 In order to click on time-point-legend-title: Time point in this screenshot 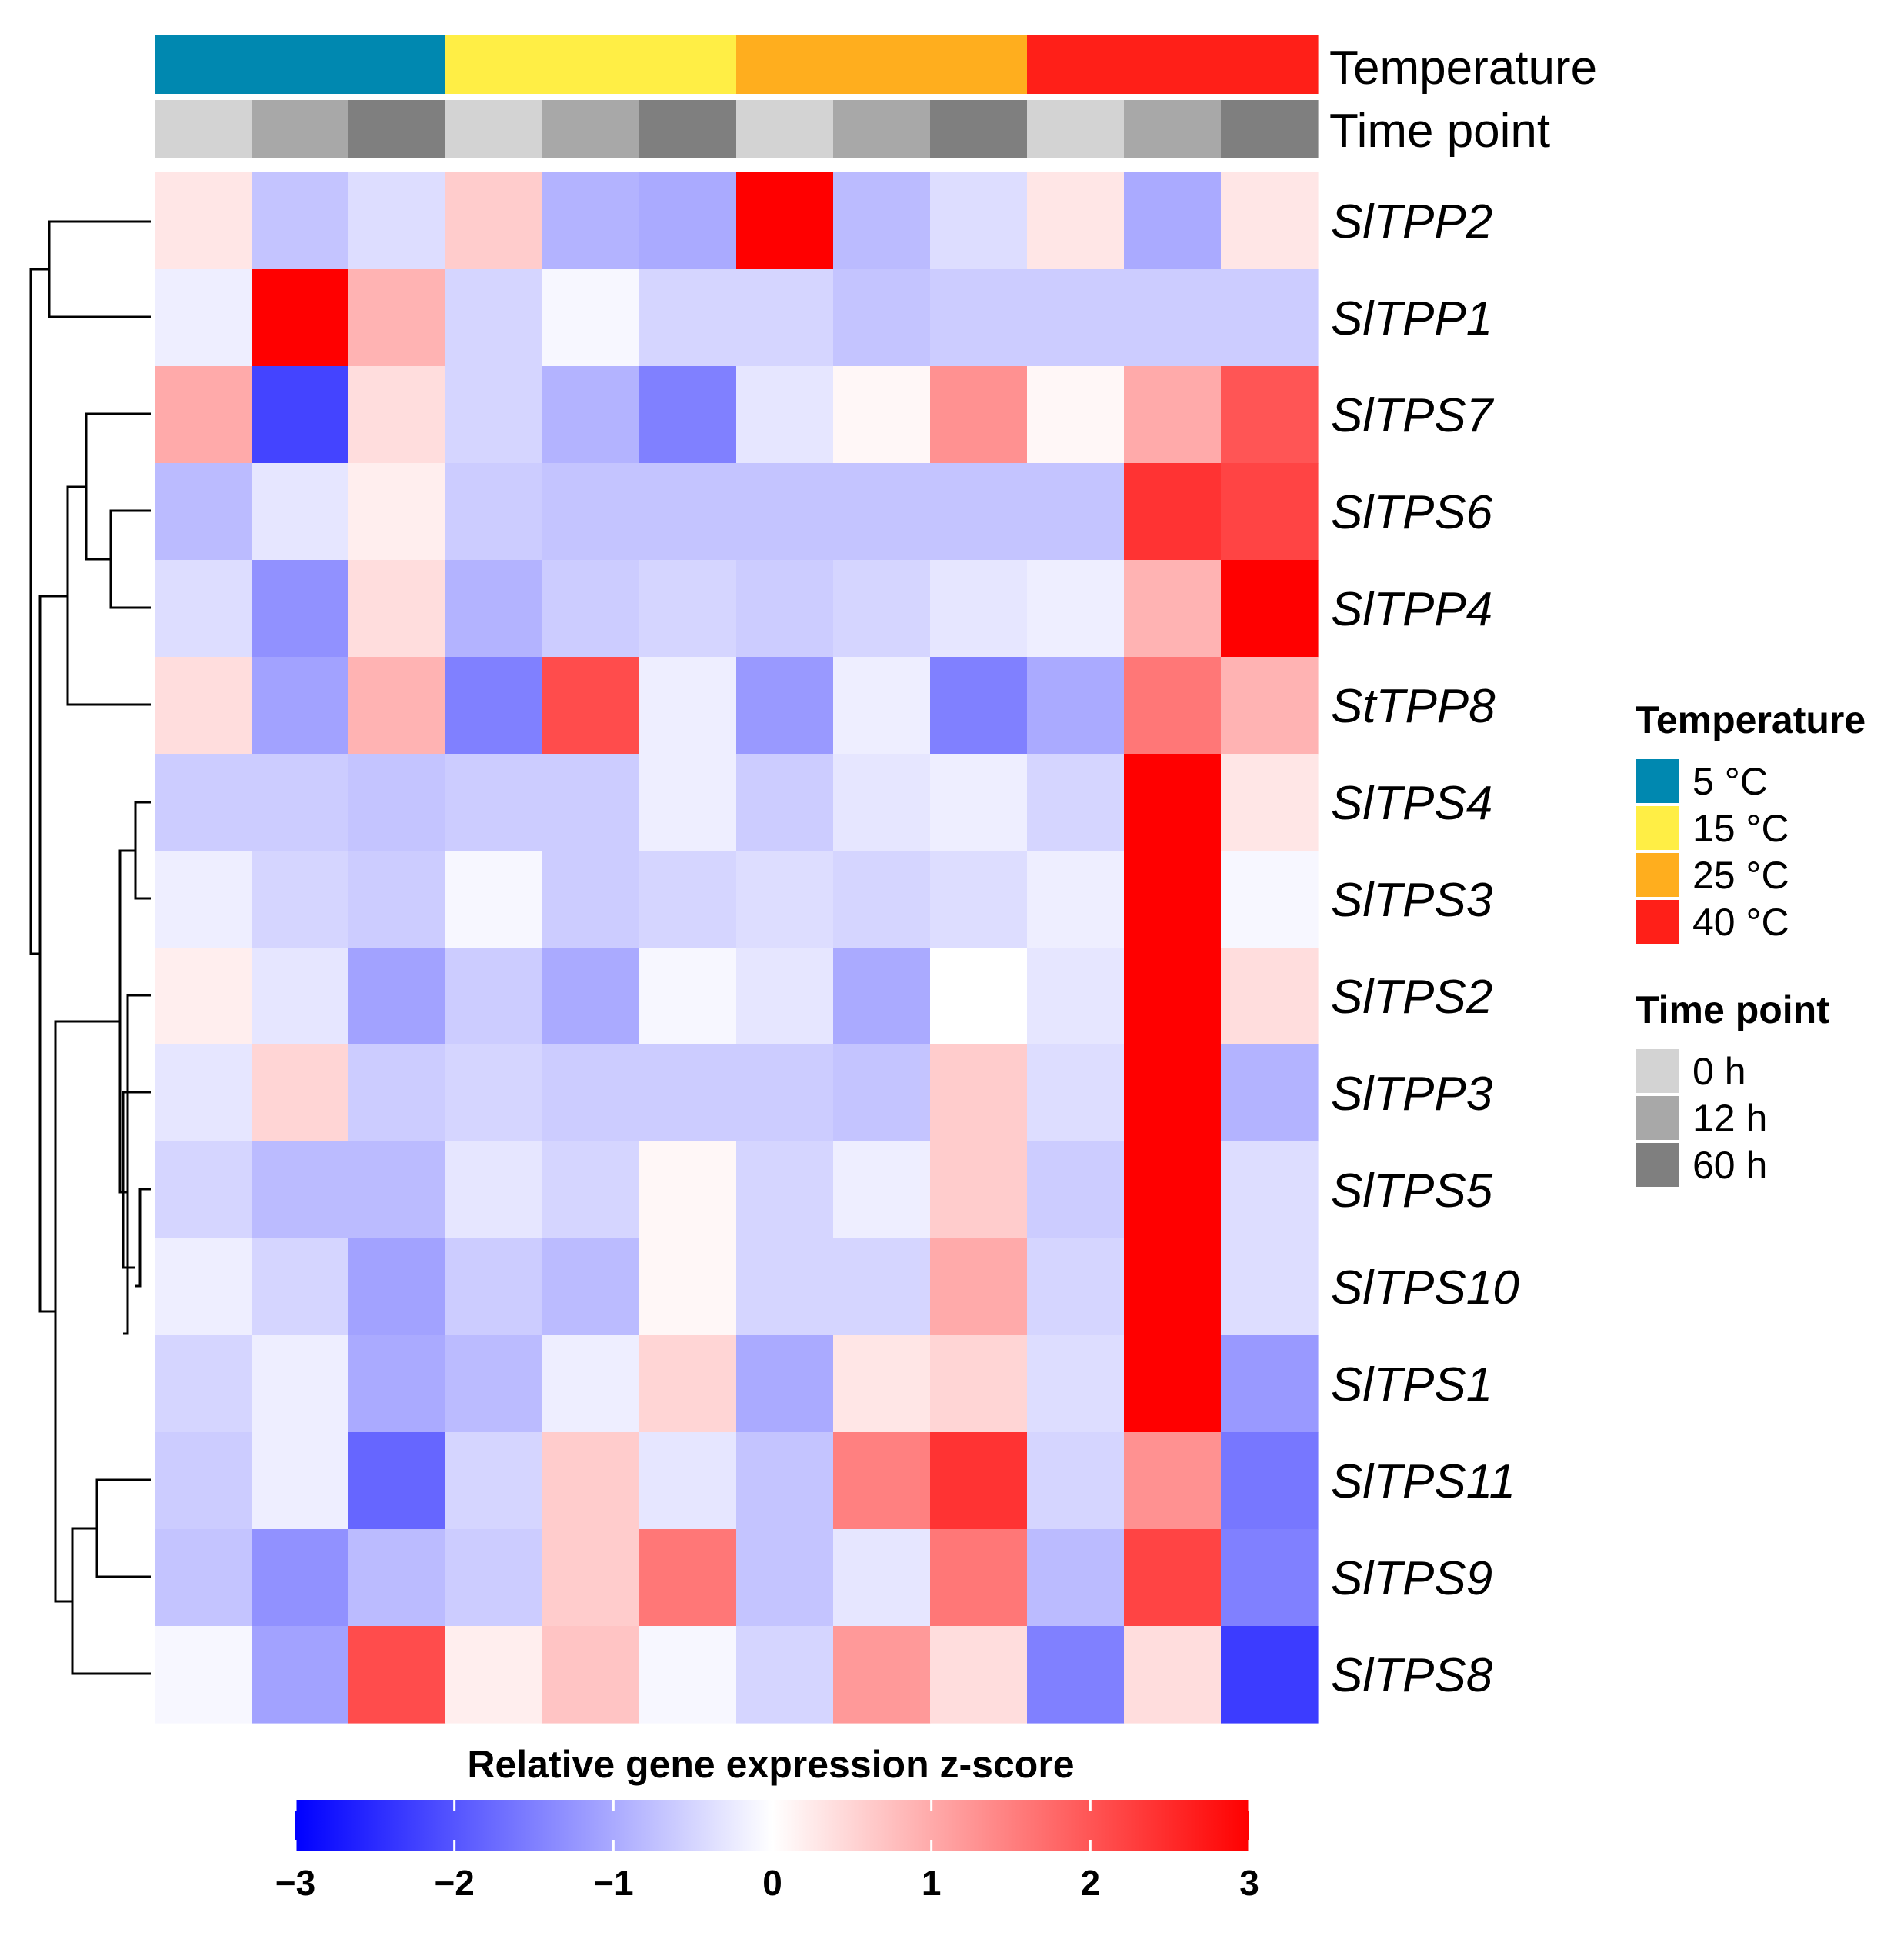, I will do `click(1732, 1010)`.